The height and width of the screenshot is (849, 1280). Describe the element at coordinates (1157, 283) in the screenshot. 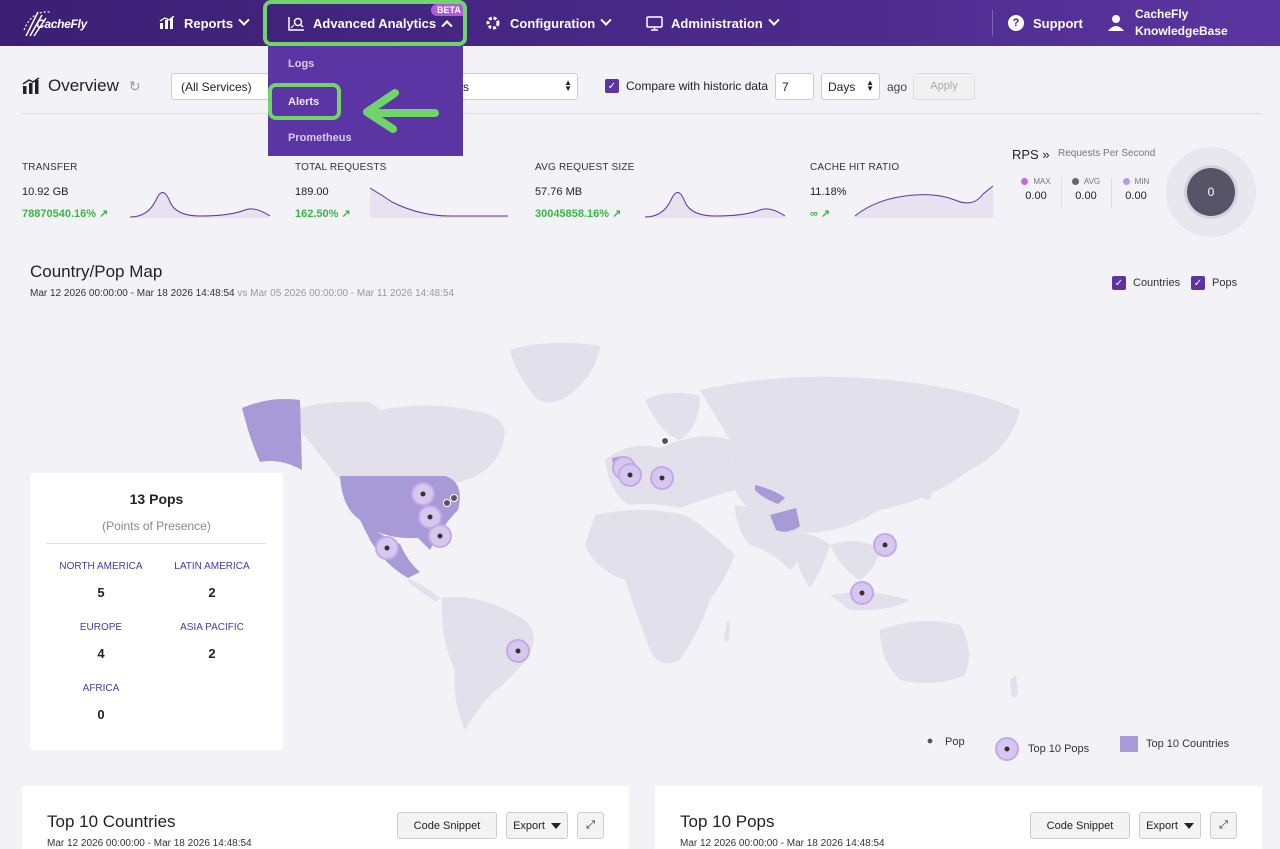

I see `countries-label: Countries` at that location.